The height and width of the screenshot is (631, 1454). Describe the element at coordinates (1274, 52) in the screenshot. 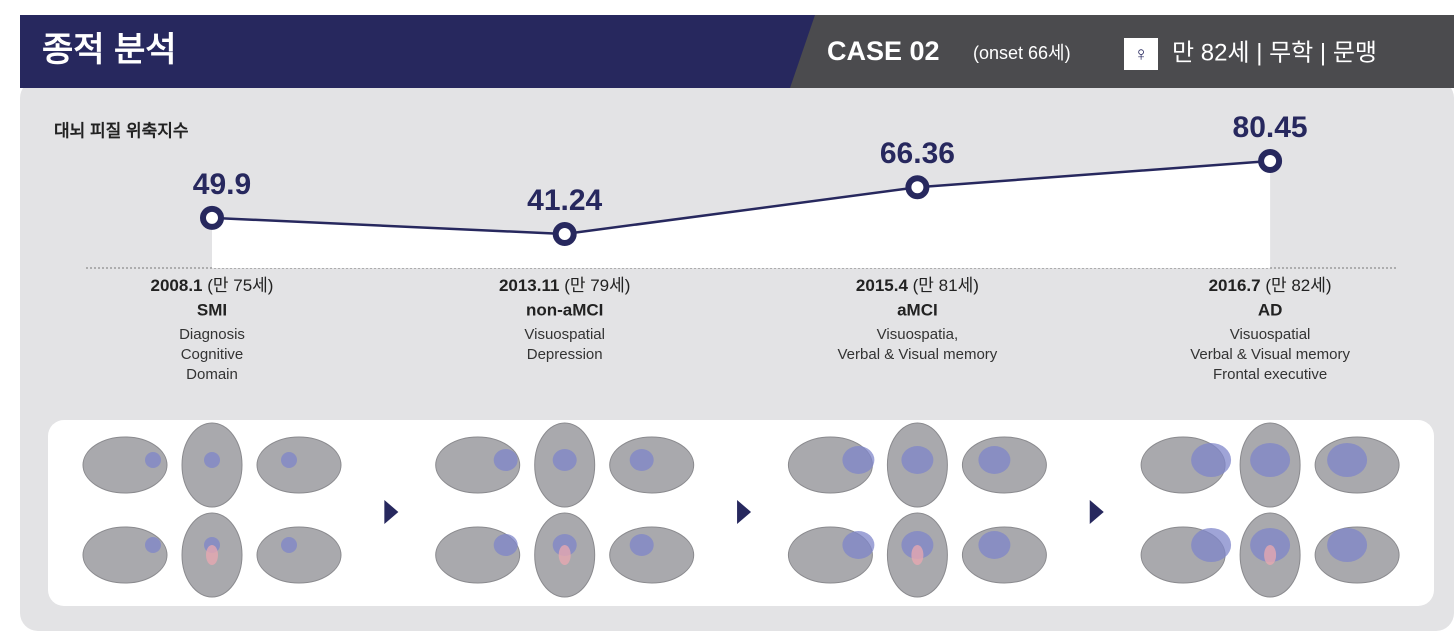

I see `profile: 만 82세 | 무학 | 문맹` at that location.